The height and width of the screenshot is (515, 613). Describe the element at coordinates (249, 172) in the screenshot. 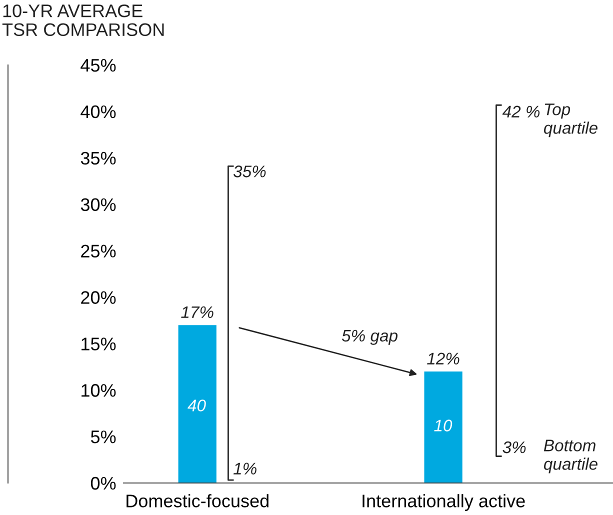

I see `annotation: 35%` at that location.